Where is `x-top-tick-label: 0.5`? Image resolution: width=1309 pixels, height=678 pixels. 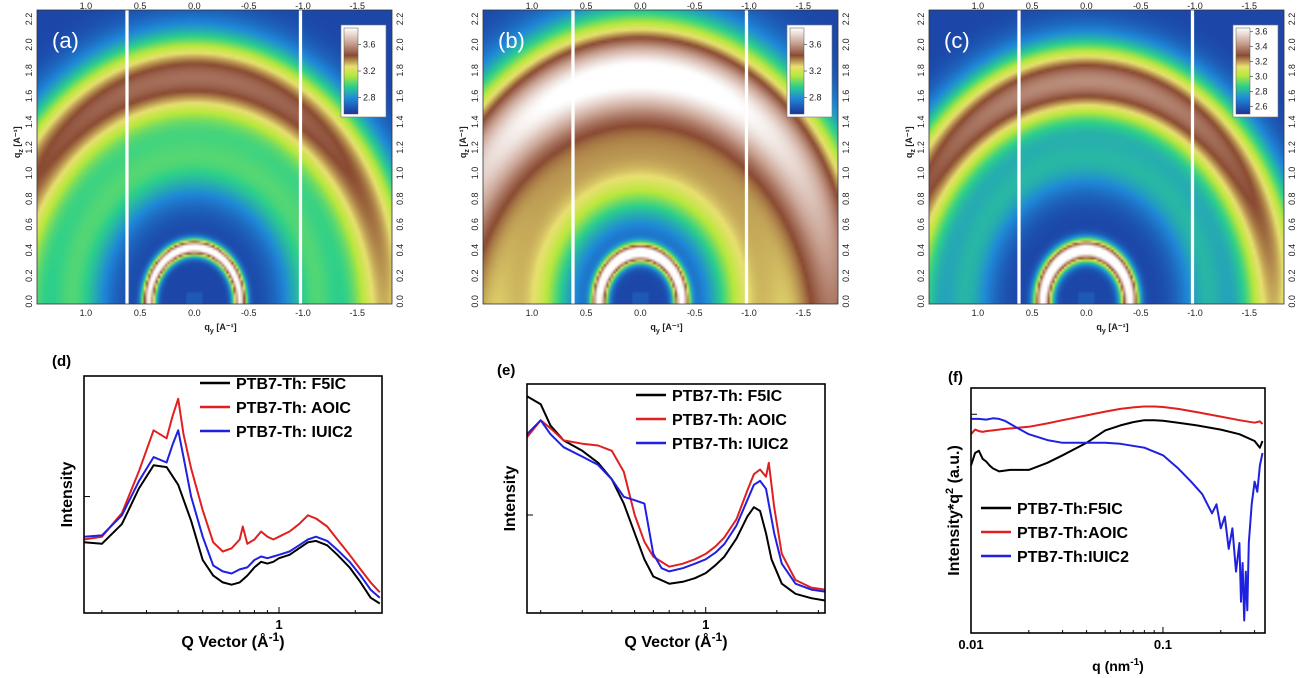
x-top-tick-label: 0.5 is located at coordinates (140, 6).